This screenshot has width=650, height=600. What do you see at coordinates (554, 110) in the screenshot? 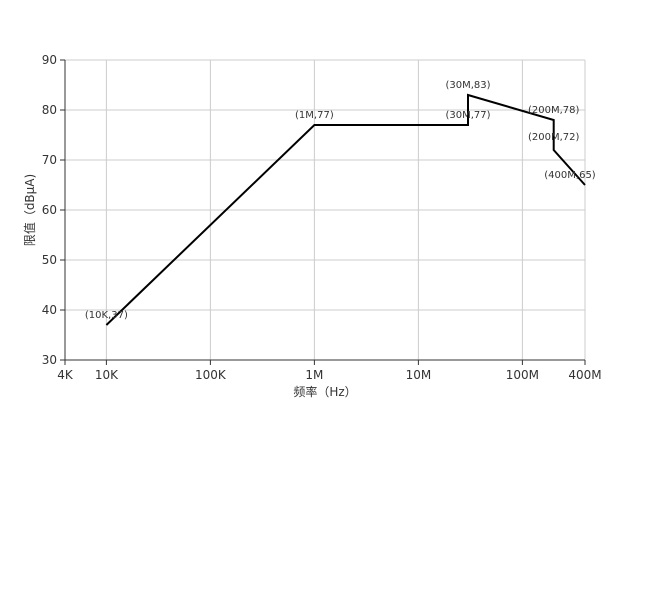
I see `data-point-label: (200M,78)` at bounding box center [554, 110].